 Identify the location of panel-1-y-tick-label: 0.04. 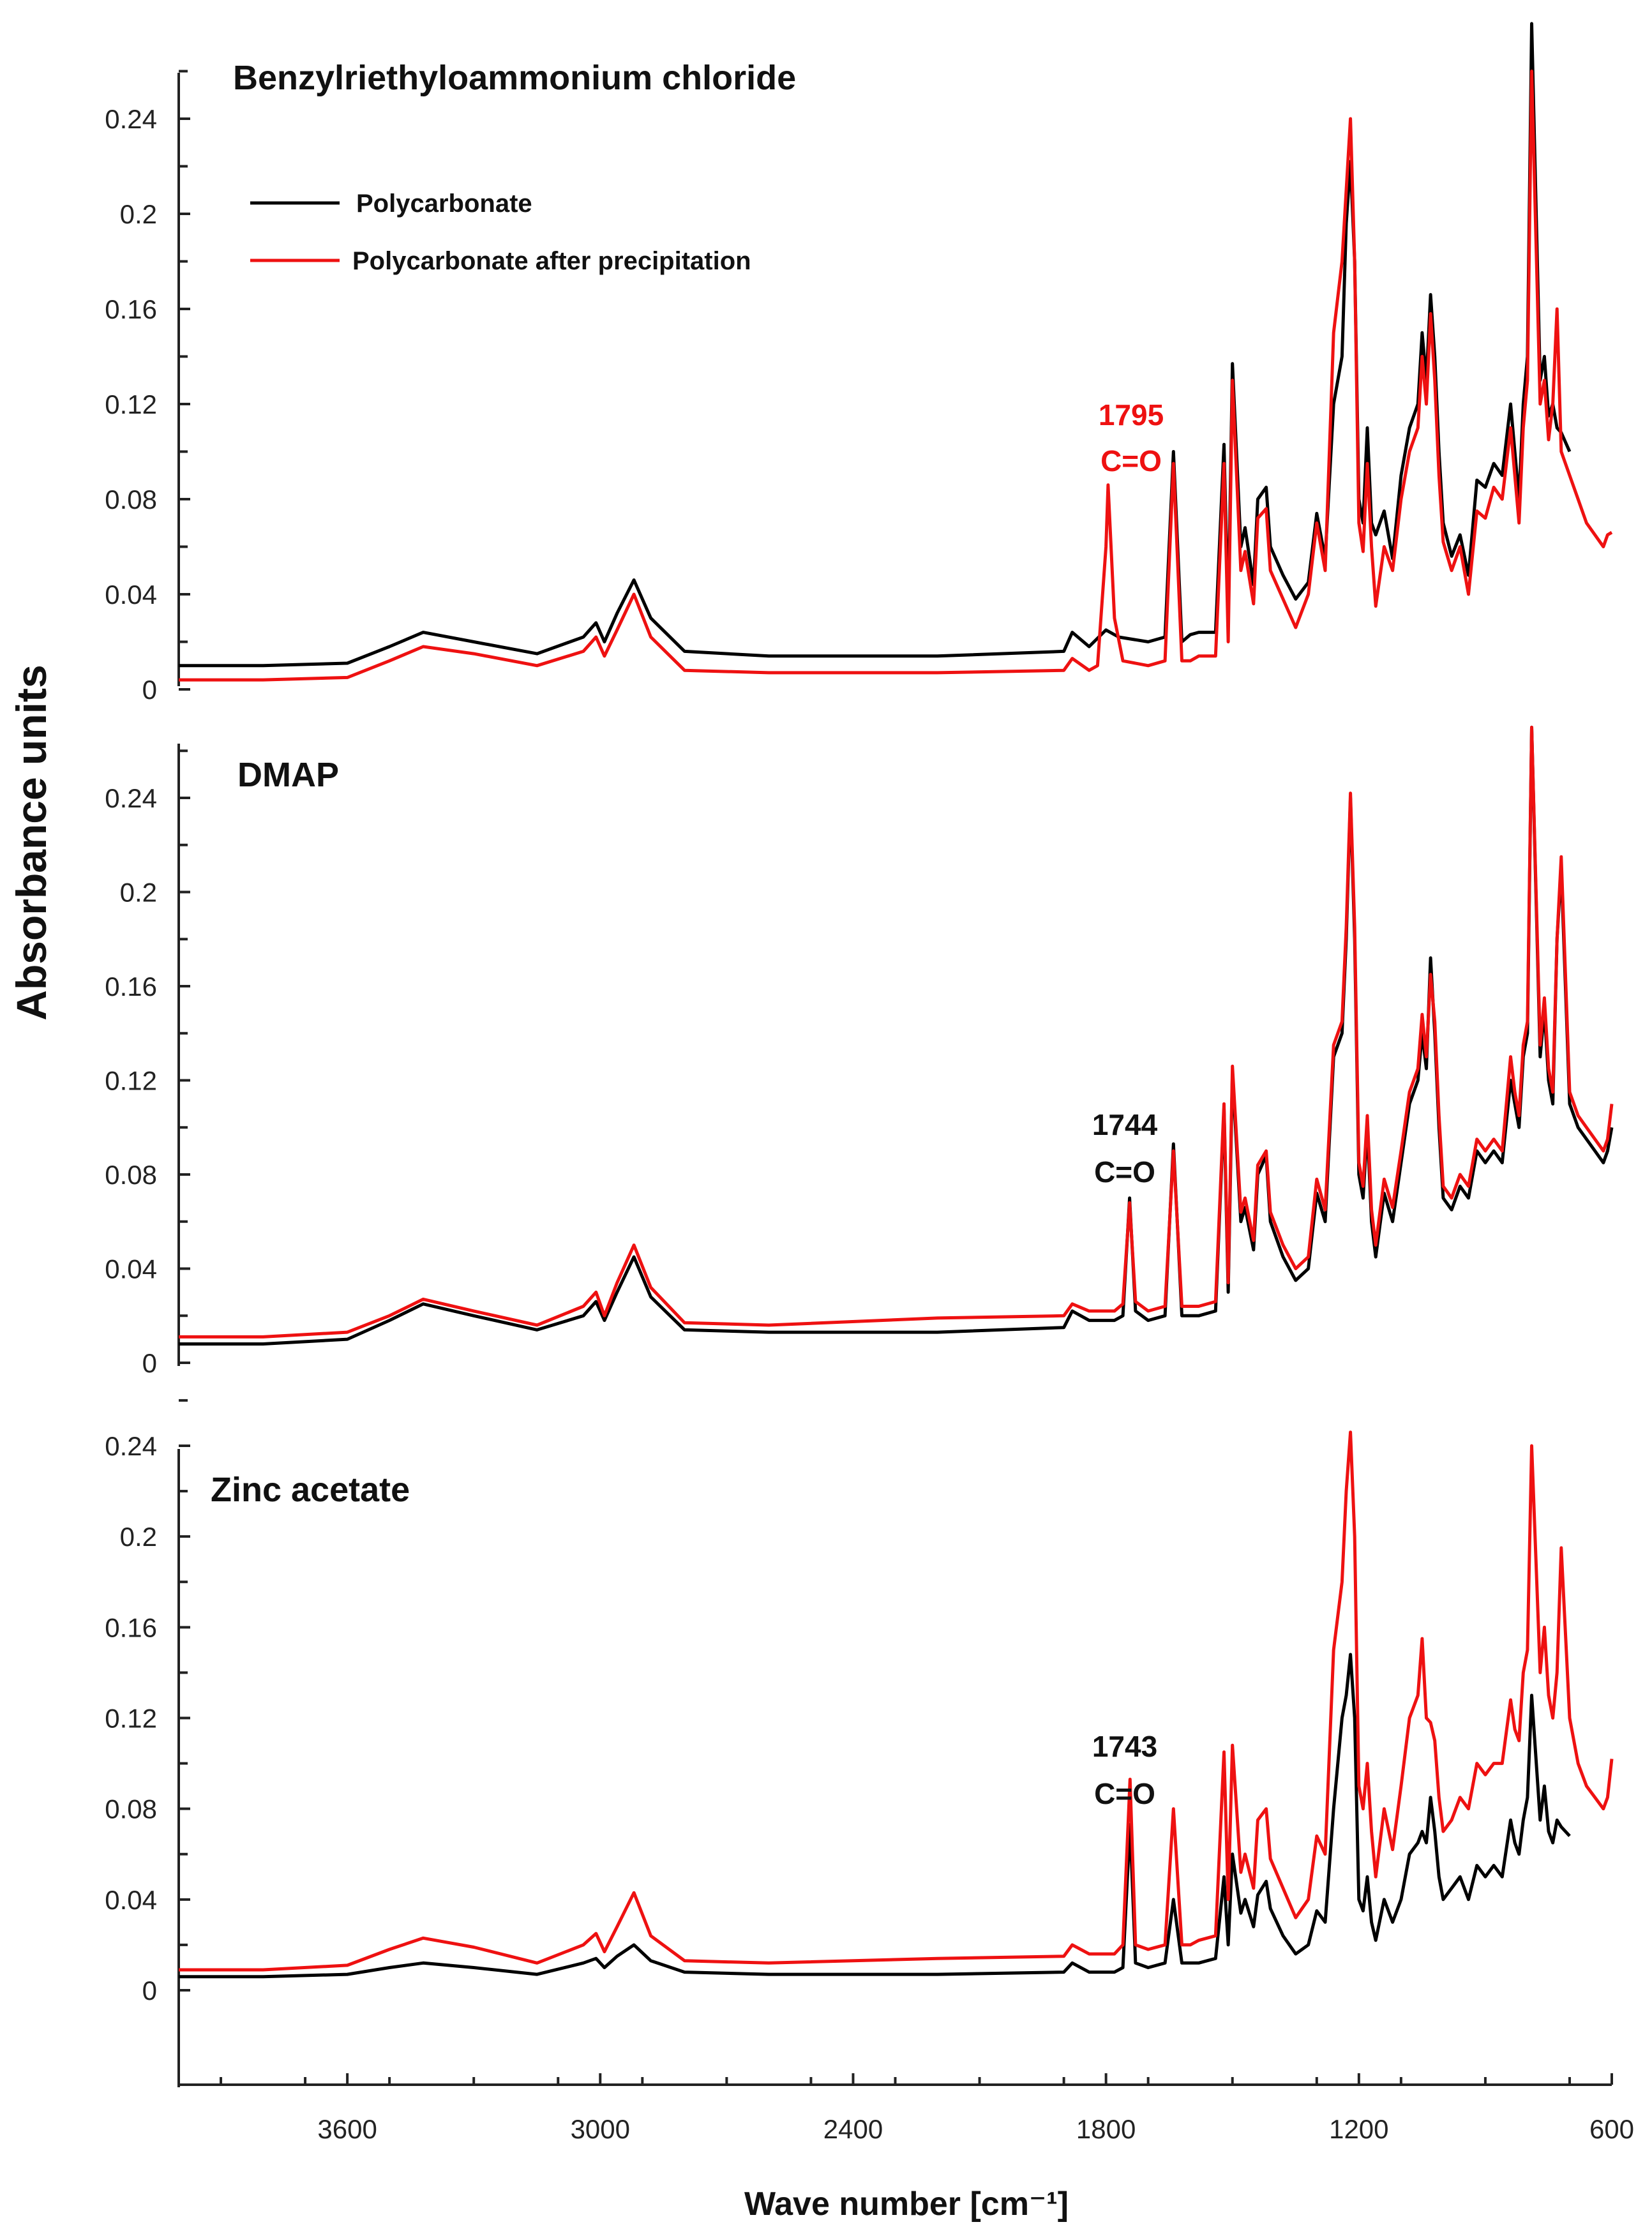
(131, 595).